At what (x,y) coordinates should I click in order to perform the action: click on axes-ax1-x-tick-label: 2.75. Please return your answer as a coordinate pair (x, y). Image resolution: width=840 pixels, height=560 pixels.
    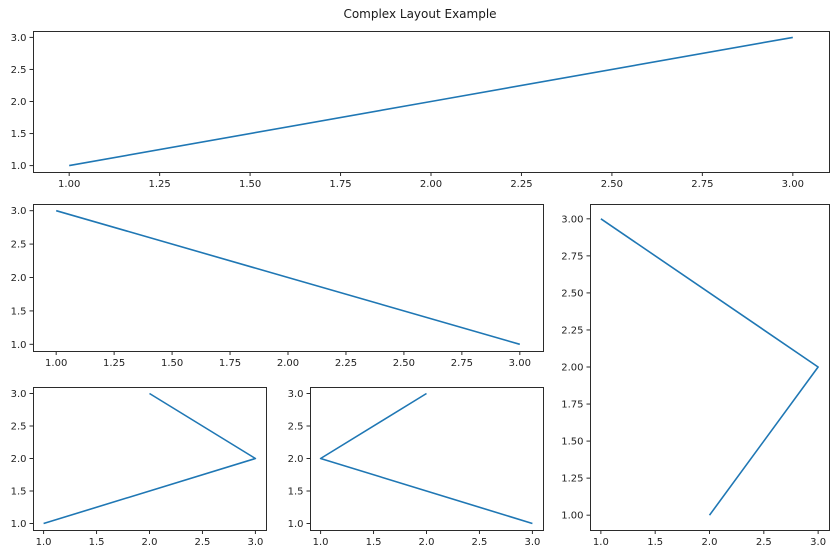
    Looking at the image, I should click on (702, 184).